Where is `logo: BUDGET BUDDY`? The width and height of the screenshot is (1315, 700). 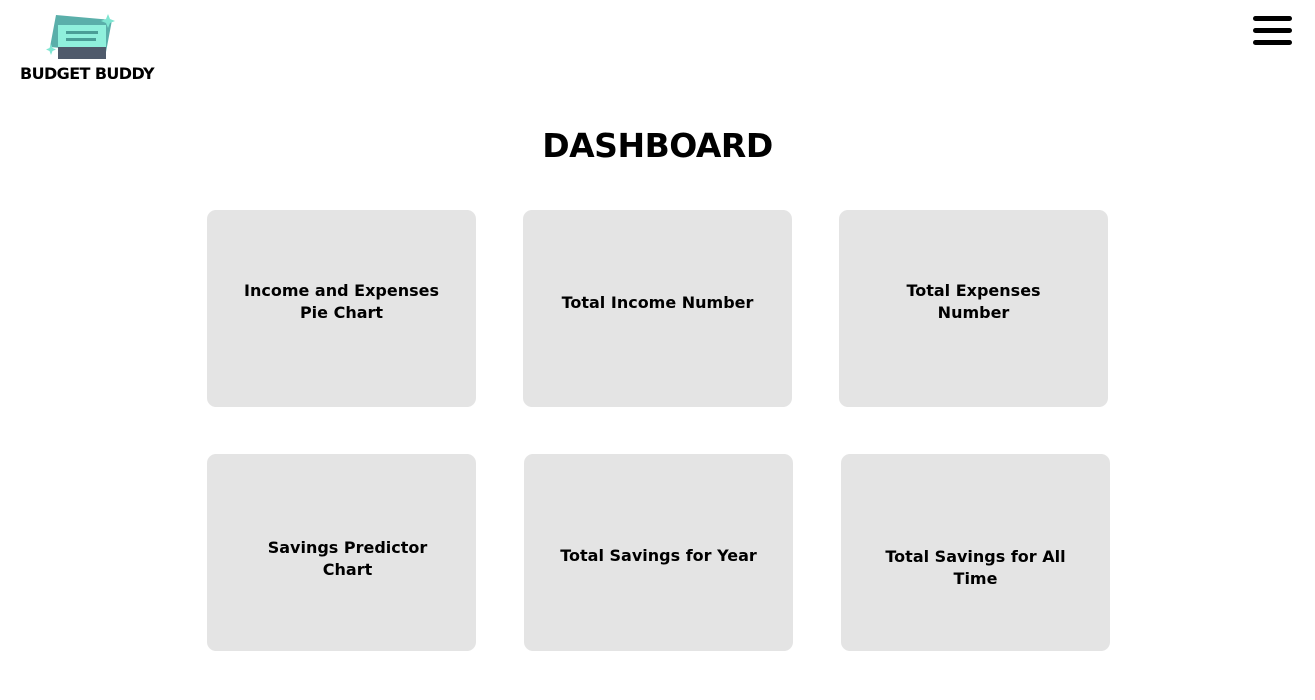
logo: BUDGET BUDDY is located at coordinates (87, 50).